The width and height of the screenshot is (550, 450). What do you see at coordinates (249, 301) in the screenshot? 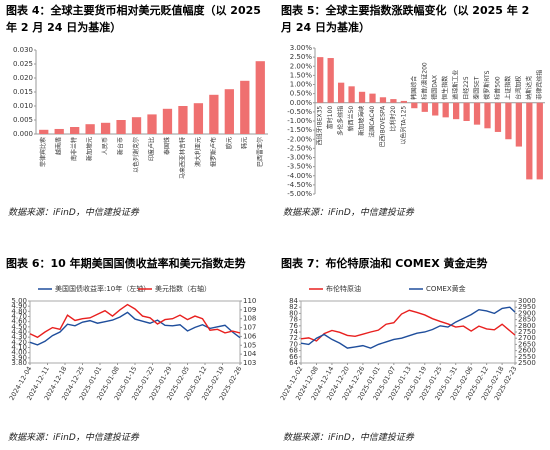
I see `y2-tick-label: 110` at bounding box center [249, 301].